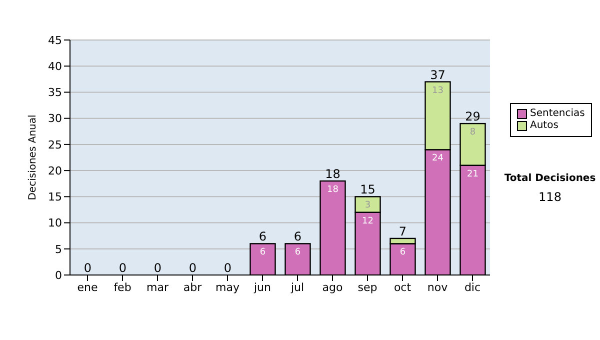 The width and height of the screenshot is (600, 340). I want to click on y-tick-label: 0, so click(58, 275).